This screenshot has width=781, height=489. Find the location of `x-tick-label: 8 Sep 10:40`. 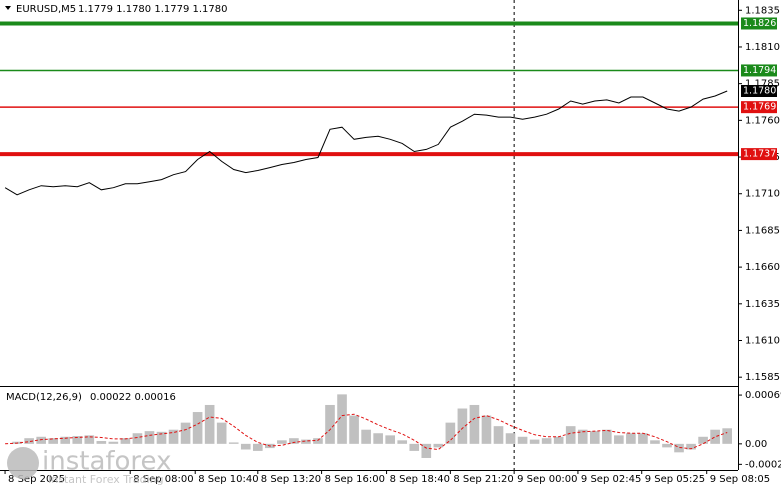

x-tick-label: 8 Sep 10:40 is located at coordinates (228, 479).